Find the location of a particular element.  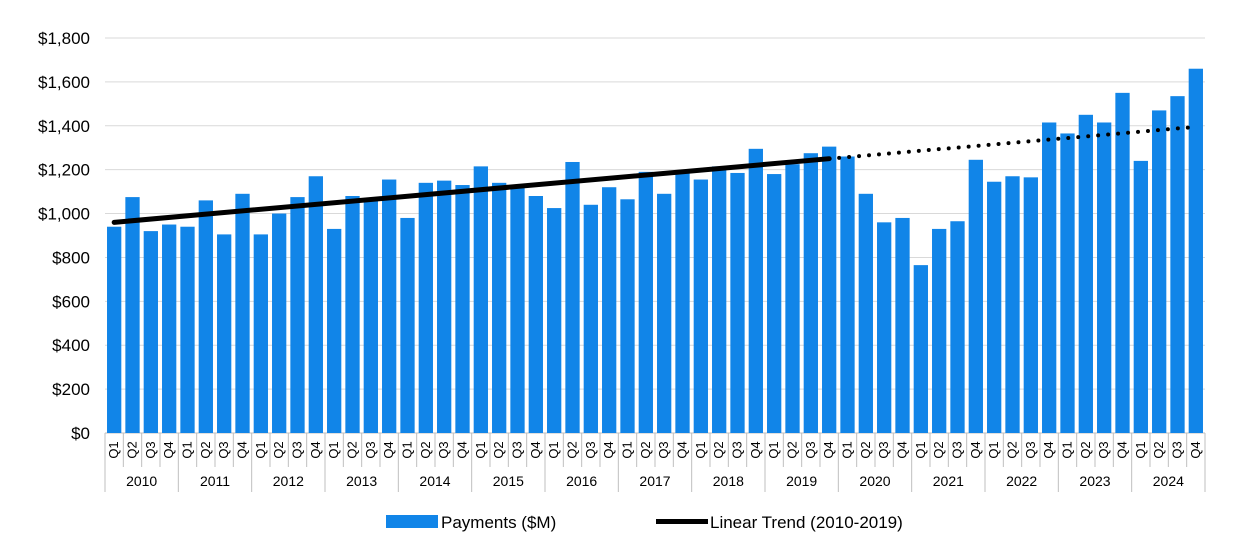

y-tick-label: $1,400 is located at coordinates (64, 126).